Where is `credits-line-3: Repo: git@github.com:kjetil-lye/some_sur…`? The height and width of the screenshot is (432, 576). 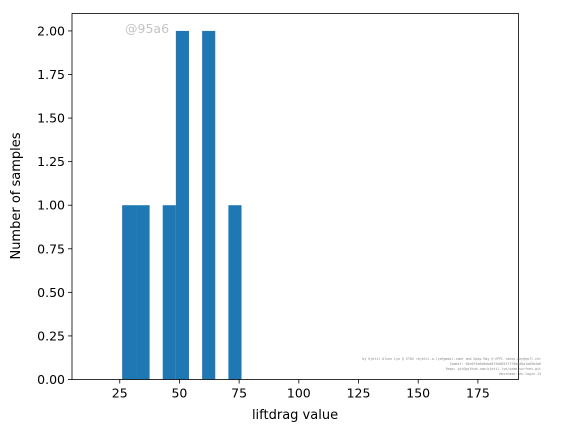 credits-line-3: Repo: git@github.com:kjetil-lye/some_sur… is located at coordinates (493, 369).